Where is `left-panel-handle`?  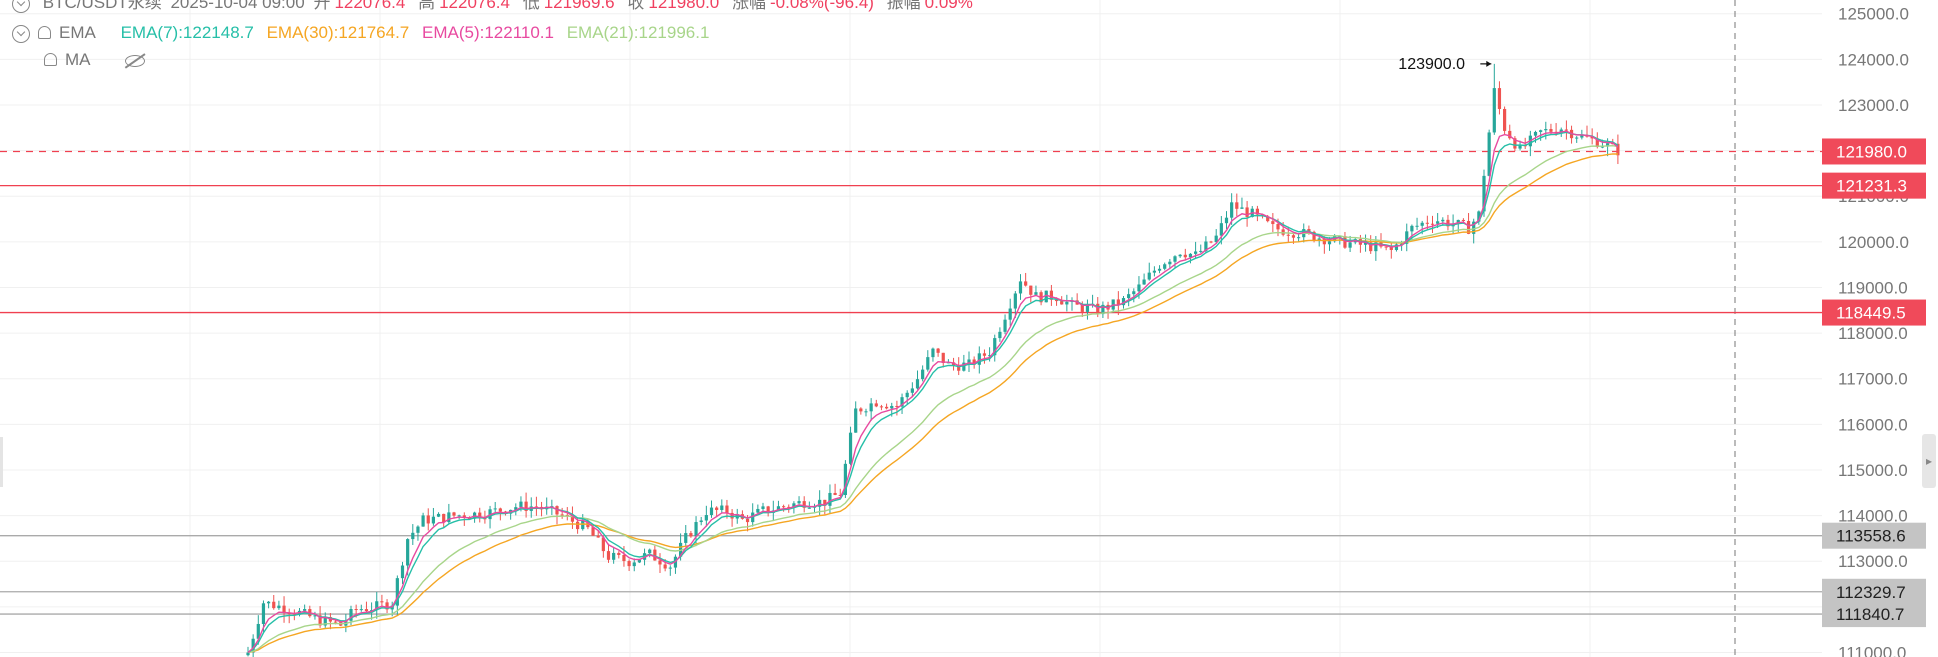 left-panel-handle is located at coordinates (1, 462).